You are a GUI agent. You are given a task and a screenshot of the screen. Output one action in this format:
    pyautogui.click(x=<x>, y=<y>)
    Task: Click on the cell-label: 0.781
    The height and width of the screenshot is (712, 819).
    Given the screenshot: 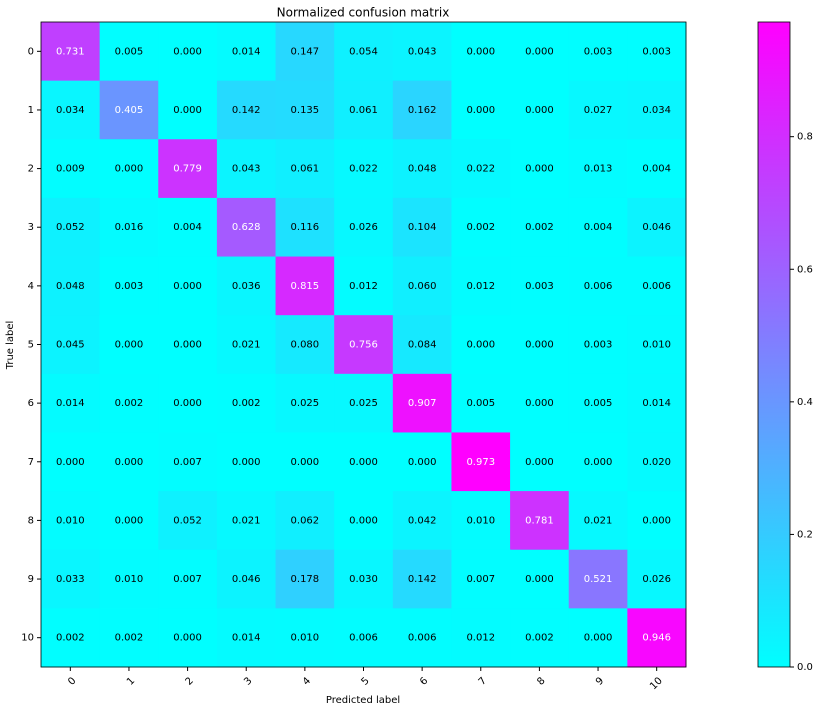 What is the action you would take?
    pyautogui.click(x=539, y=520)
    